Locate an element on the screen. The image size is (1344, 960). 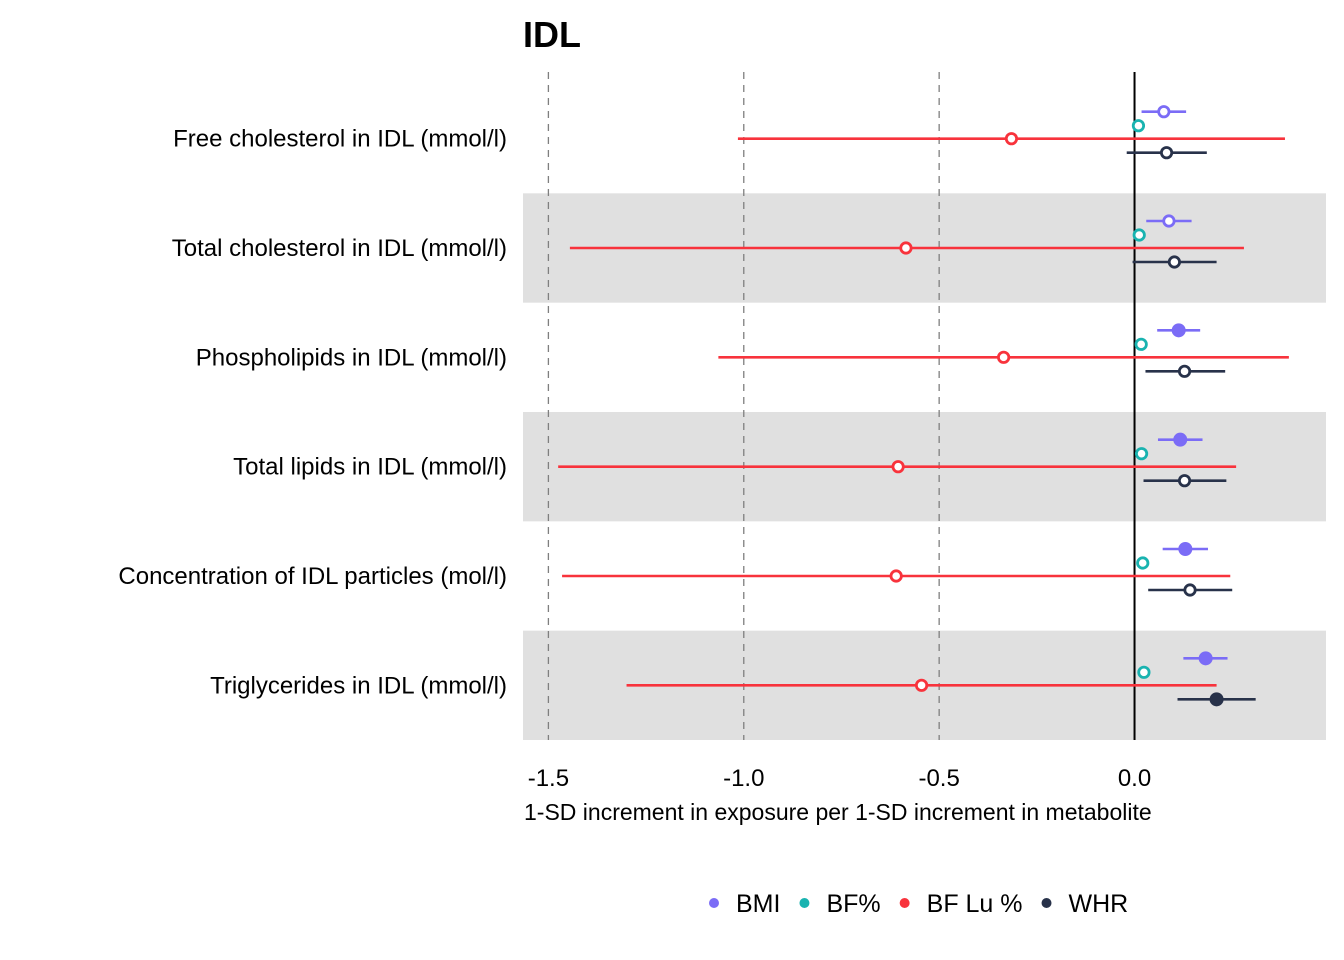
y-axis-label: Total lipids in IDL (mmol/l) is located at coordinates (370, 467).